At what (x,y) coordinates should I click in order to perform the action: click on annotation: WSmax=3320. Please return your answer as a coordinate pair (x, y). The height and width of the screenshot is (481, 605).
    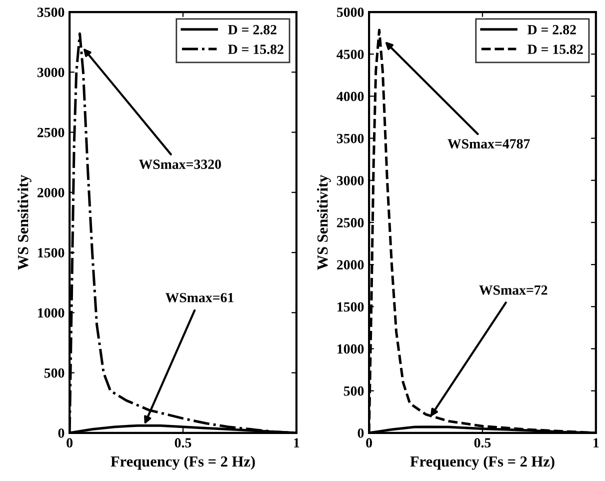
    Looking at the image, I should click on (179, 165).